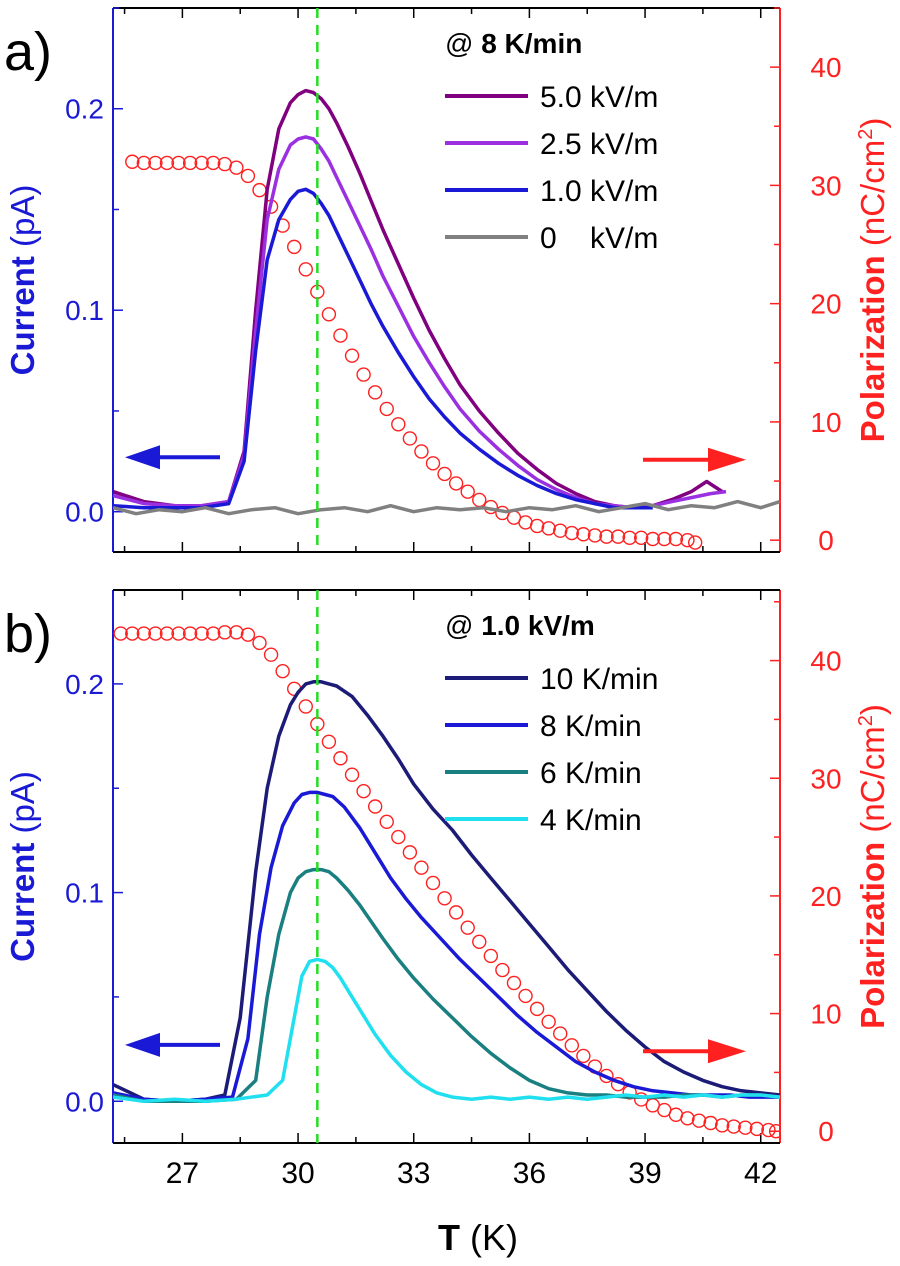 This screenshot has width=900, height=1266. Describe the element at coordinates (591, 726) in the screenshot. I see `legend-label: 8 K/min` at that location.